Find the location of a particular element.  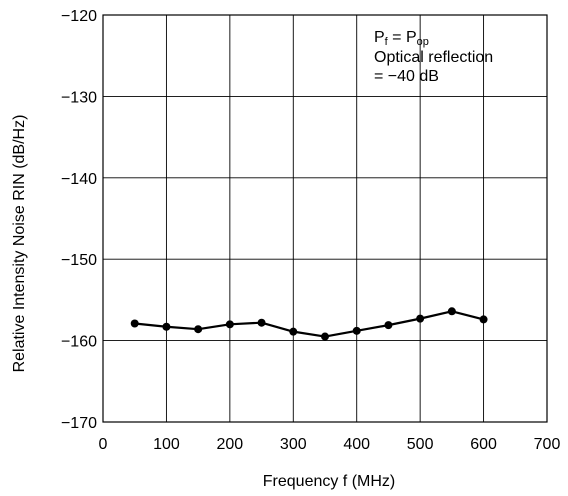

x-tick-200: 200 is located at coordinates (230, 444).